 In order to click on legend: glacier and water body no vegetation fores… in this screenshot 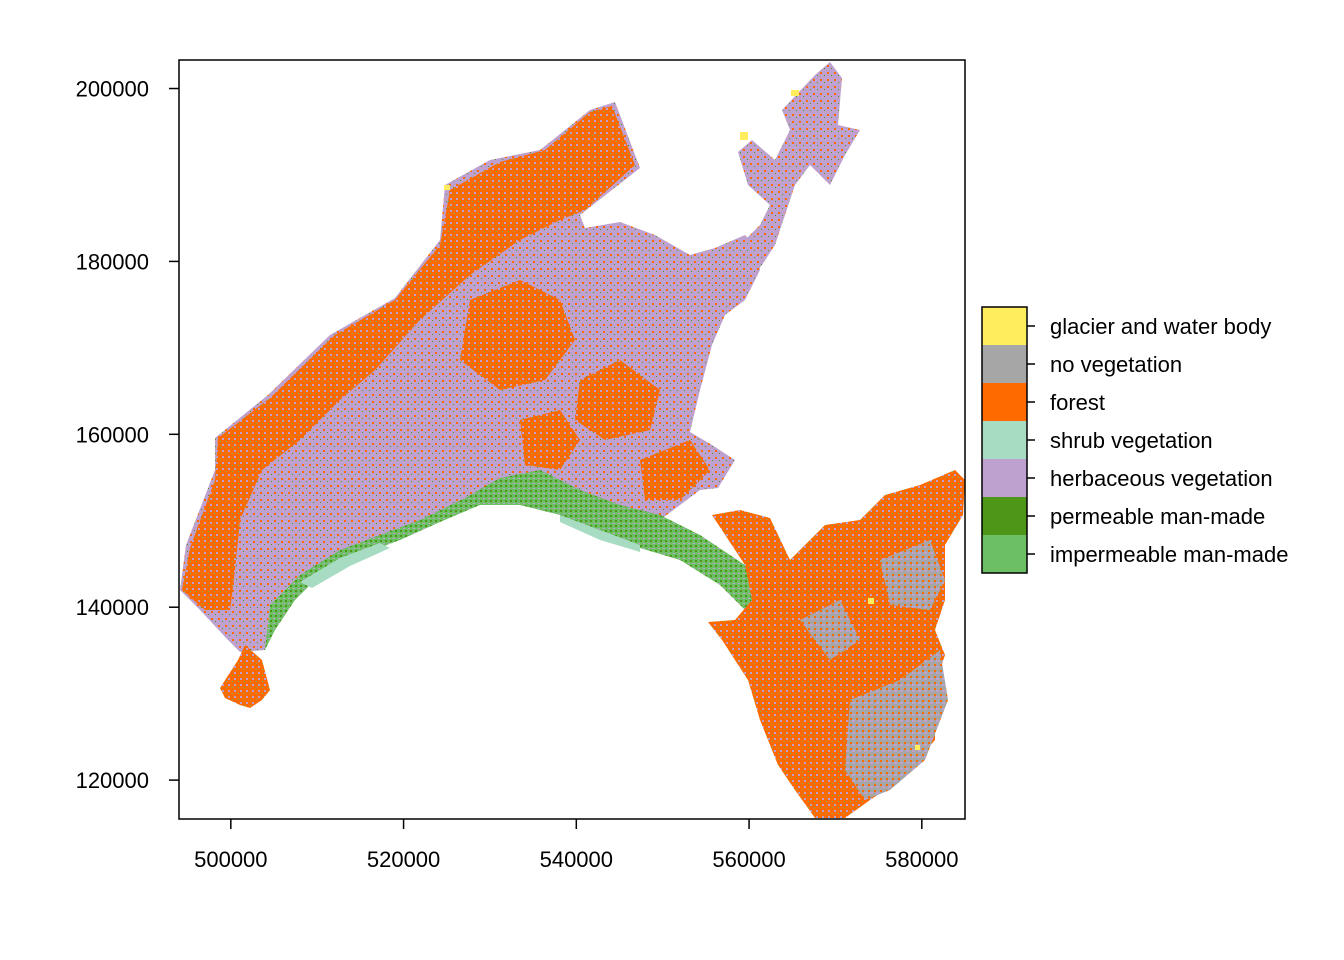, I will do `click(1134, 440)`.